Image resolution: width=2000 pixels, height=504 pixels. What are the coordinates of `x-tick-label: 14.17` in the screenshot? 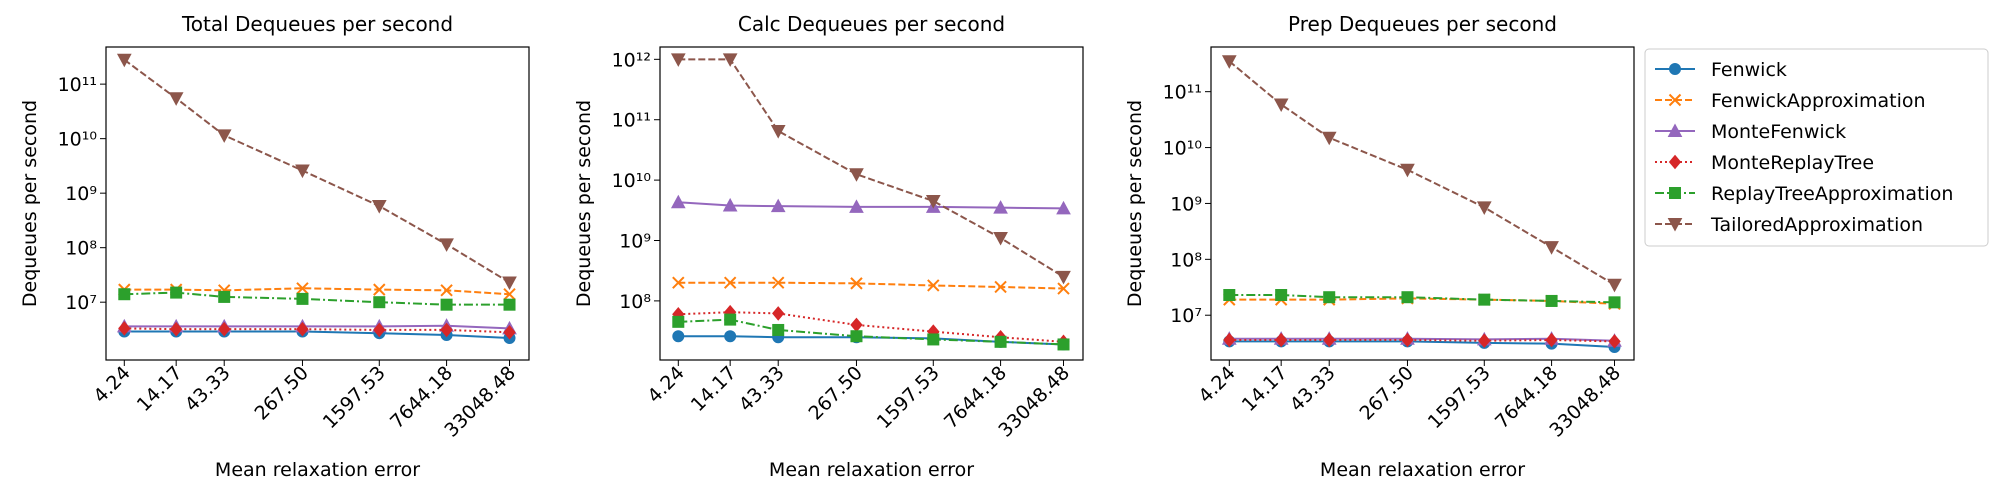 It's located at (1265, 389).